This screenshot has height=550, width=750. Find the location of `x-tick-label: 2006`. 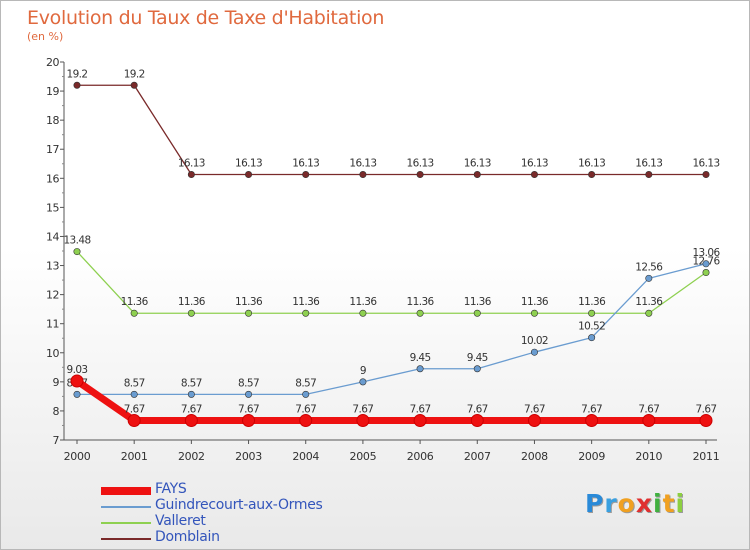

x-tick-label: 2006 is located at coordinates (420, 456).